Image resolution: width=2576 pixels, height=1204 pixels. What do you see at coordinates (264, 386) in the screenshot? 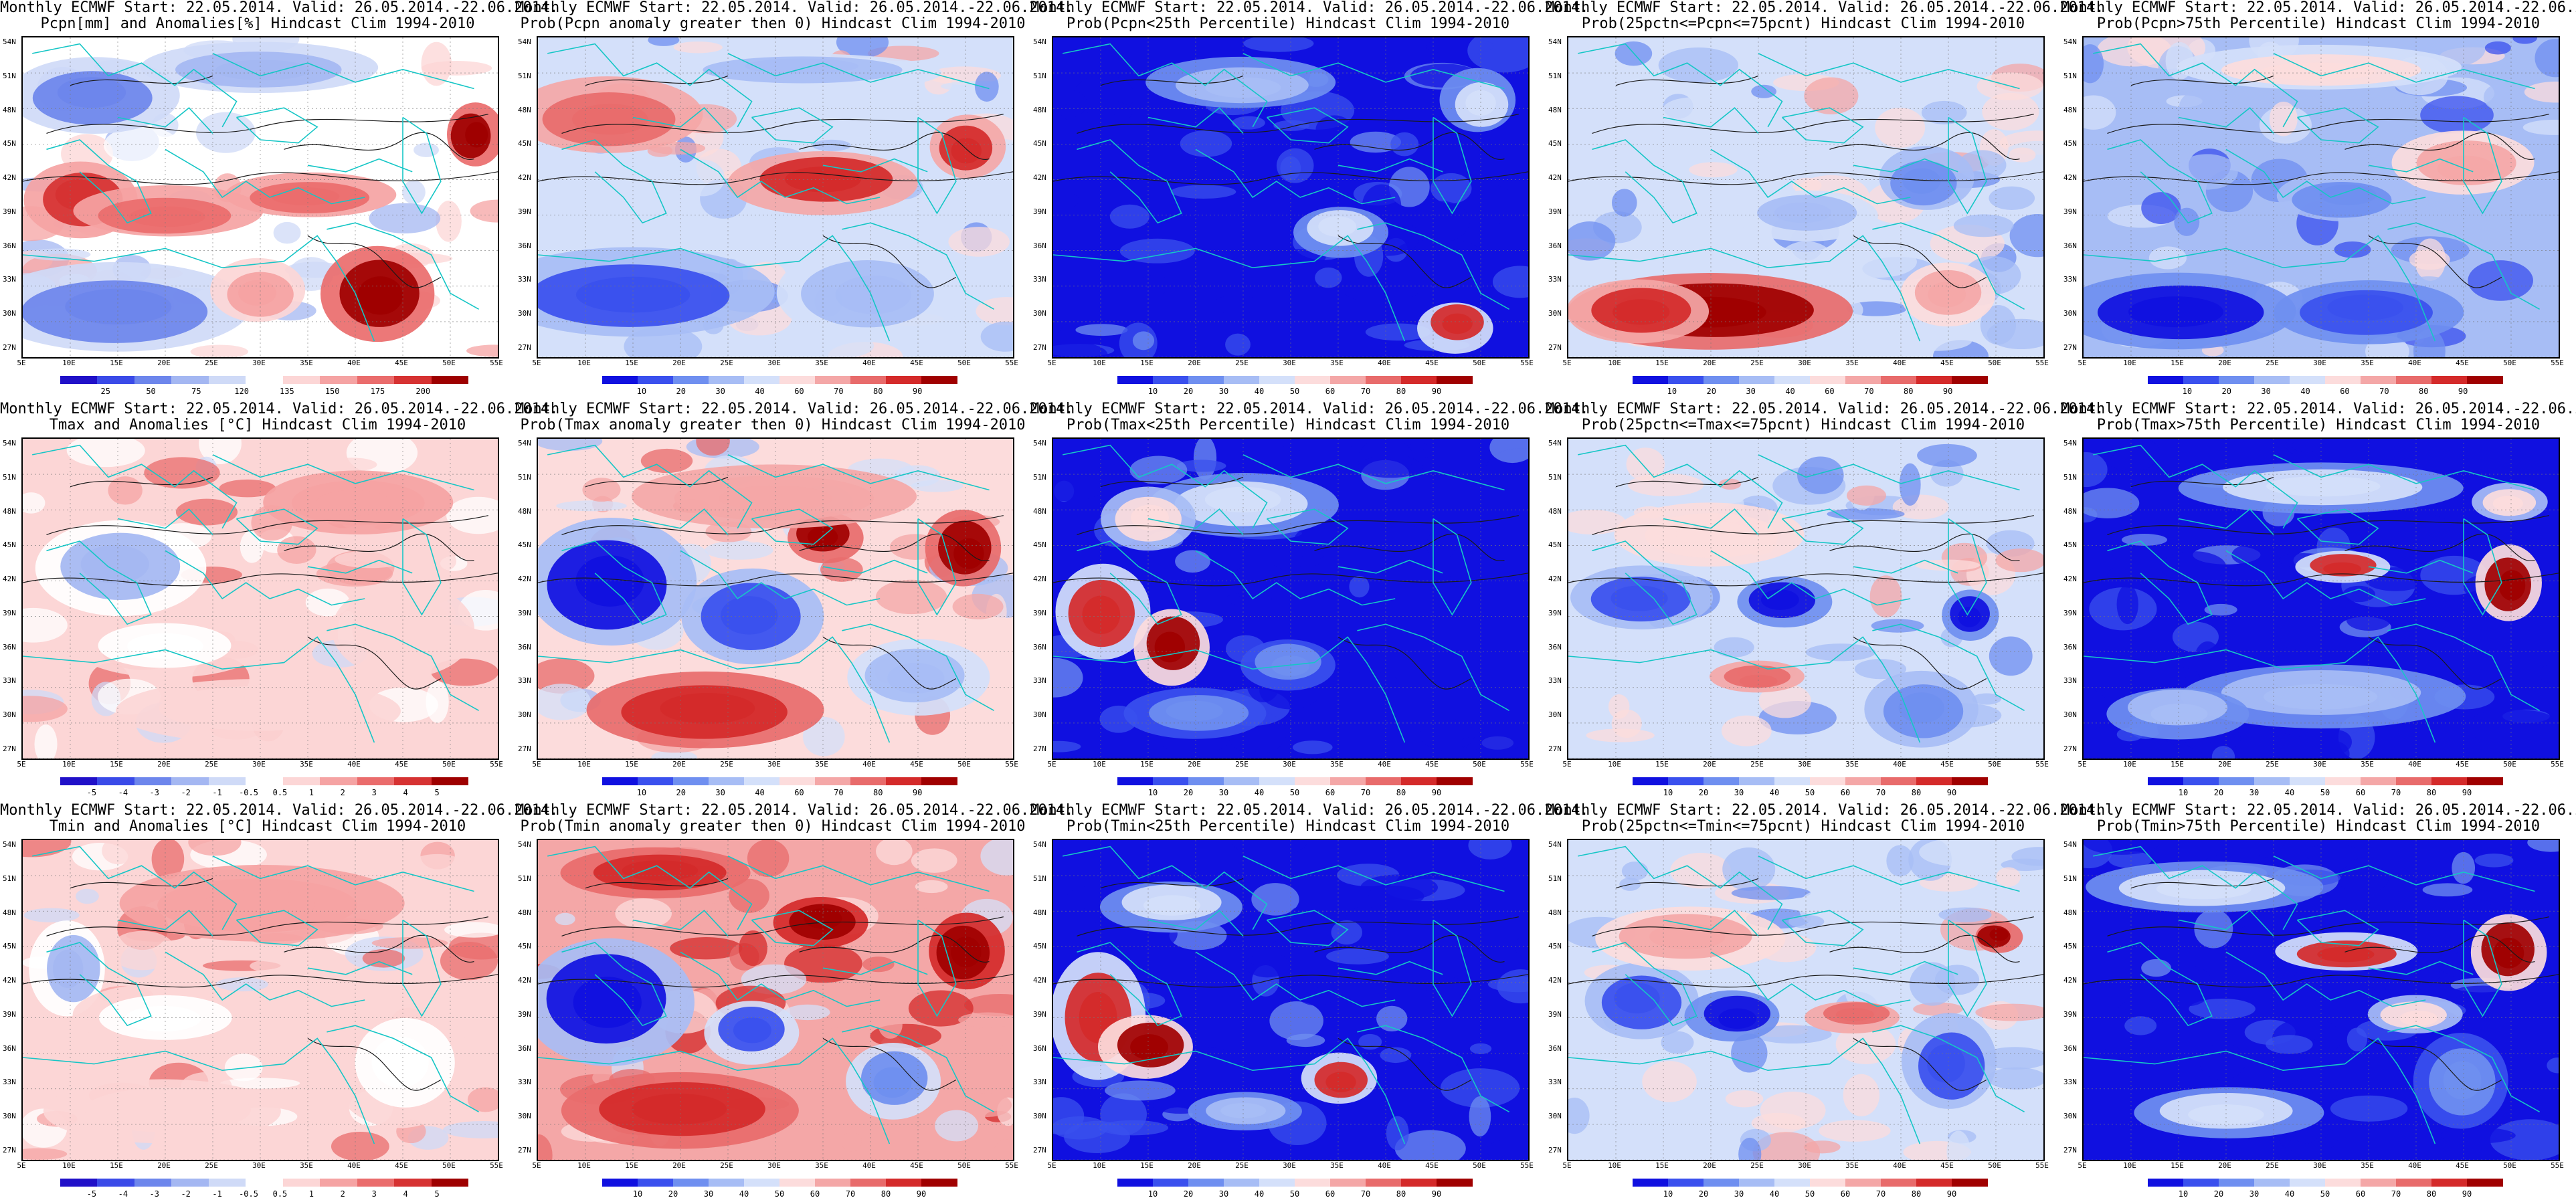
I see `colorbar: 25 50 75 120 135 150 175 200` at bounding box center [264, 386].